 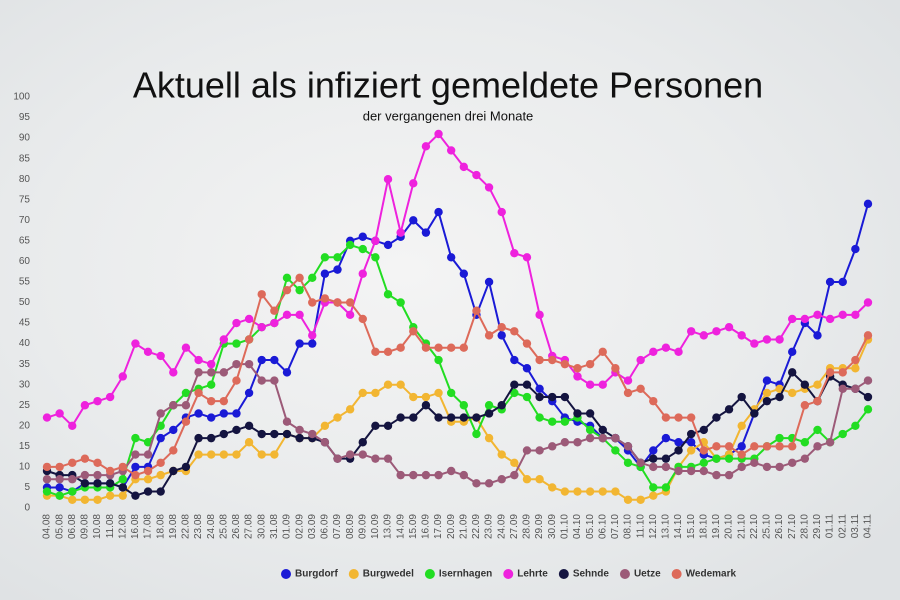 I want to click on x-tick-label: 25.08, so click(x=223, y=526).